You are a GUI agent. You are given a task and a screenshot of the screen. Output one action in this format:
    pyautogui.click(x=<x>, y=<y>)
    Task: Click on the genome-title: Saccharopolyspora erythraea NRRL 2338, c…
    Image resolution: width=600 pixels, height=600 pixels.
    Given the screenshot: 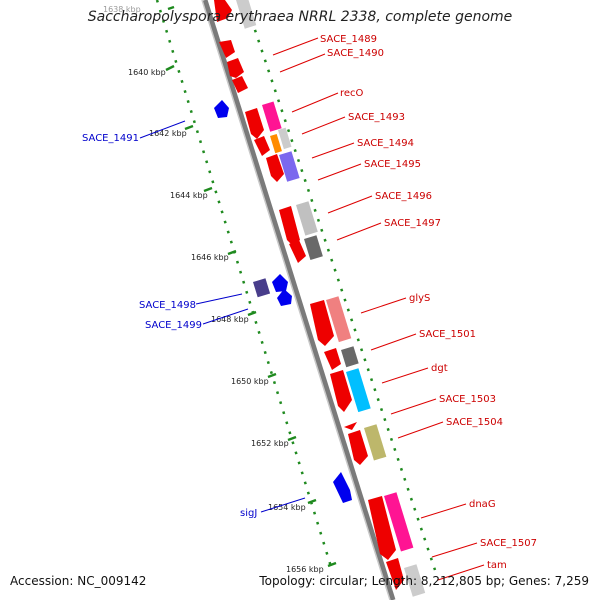 What is the action you would take?
    pyautogui.click(x=300, y=17)
    